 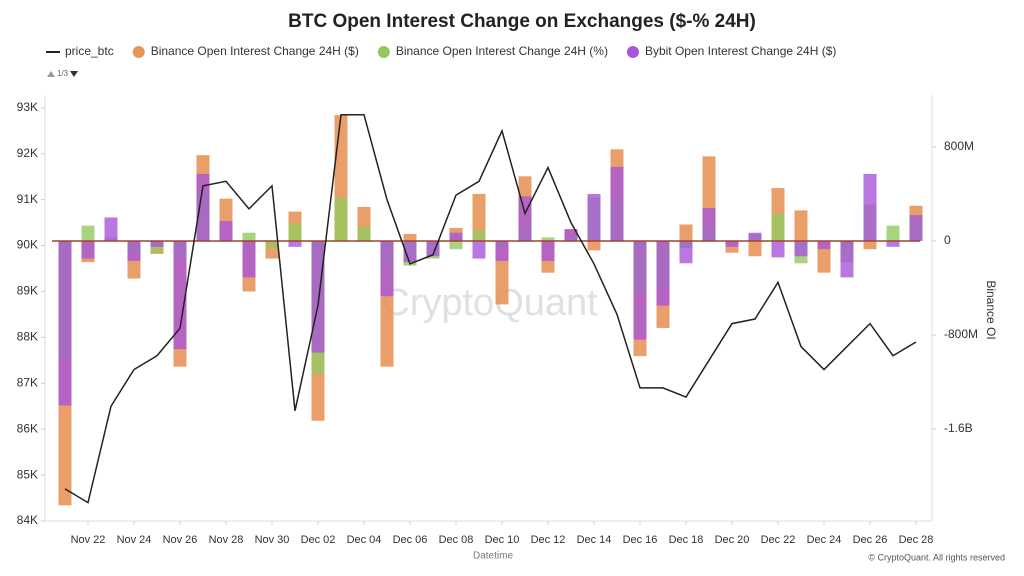 I want to click on x-tick-label: Dec 02, so click(x=318, y=540).